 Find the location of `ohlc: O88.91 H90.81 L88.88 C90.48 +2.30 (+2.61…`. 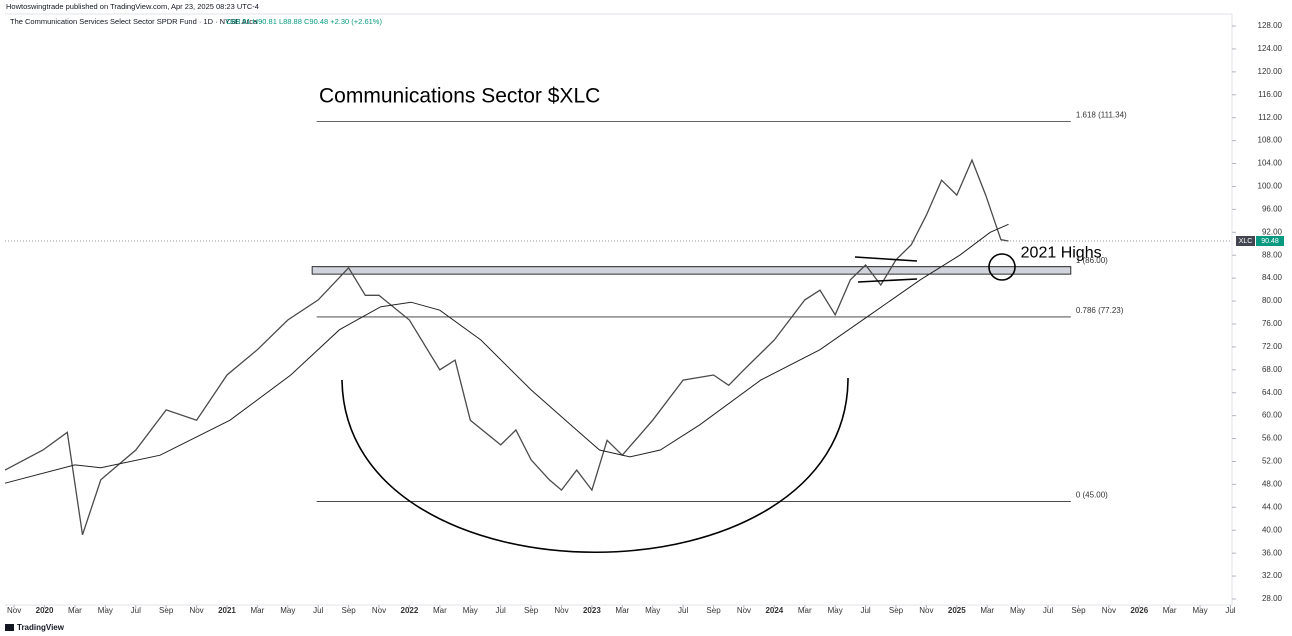

ohlc: O88.91 H90.81 L88.88 C90.48 +2.30 (+2.61… is located at coordinates (304, 21).